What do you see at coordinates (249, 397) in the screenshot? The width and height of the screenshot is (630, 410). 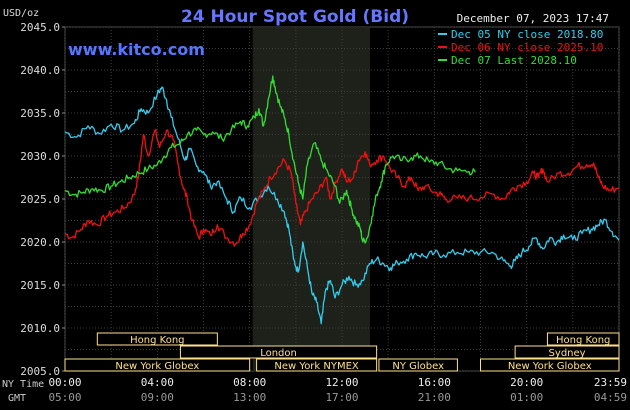 I see `gmt-tick-label: 13:00` at bounding box center [249, 397].